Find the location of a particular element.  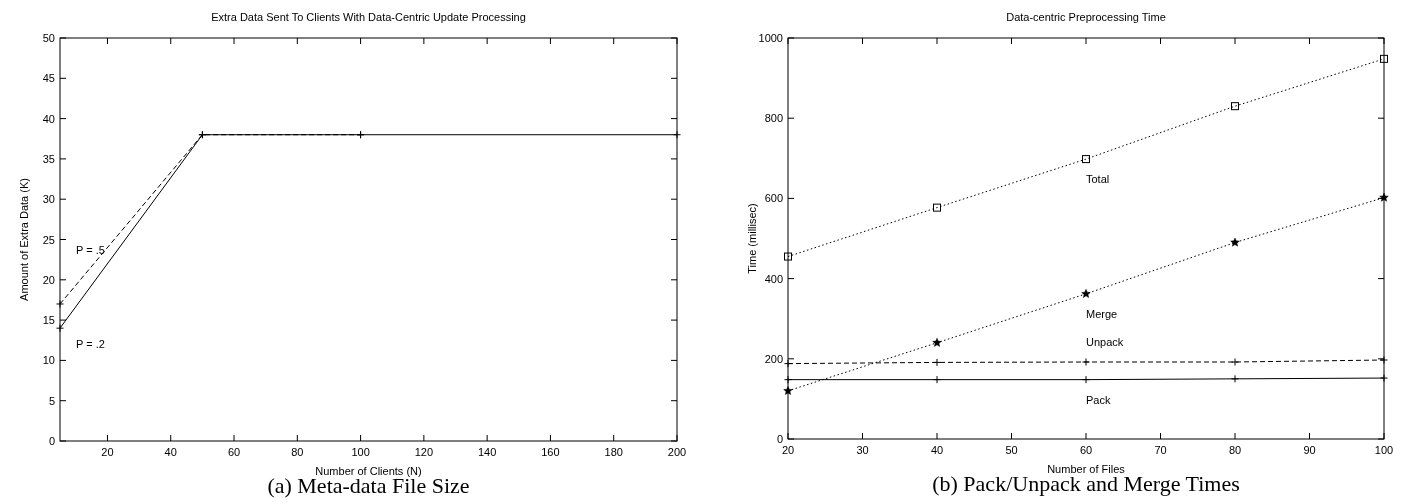

series-label: Pack is located at coordinates (1098, 399).